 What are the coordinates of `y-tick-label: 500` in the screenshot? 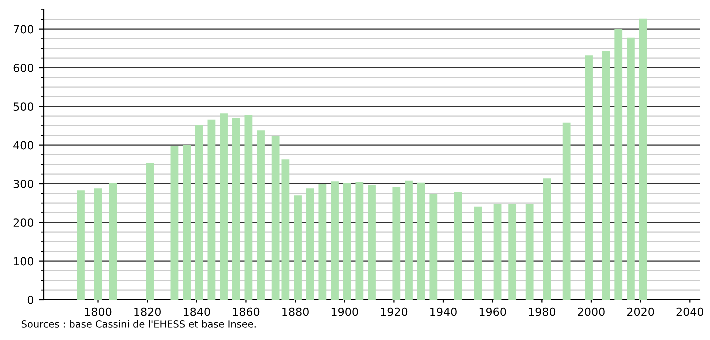 It's located at (24, 107).